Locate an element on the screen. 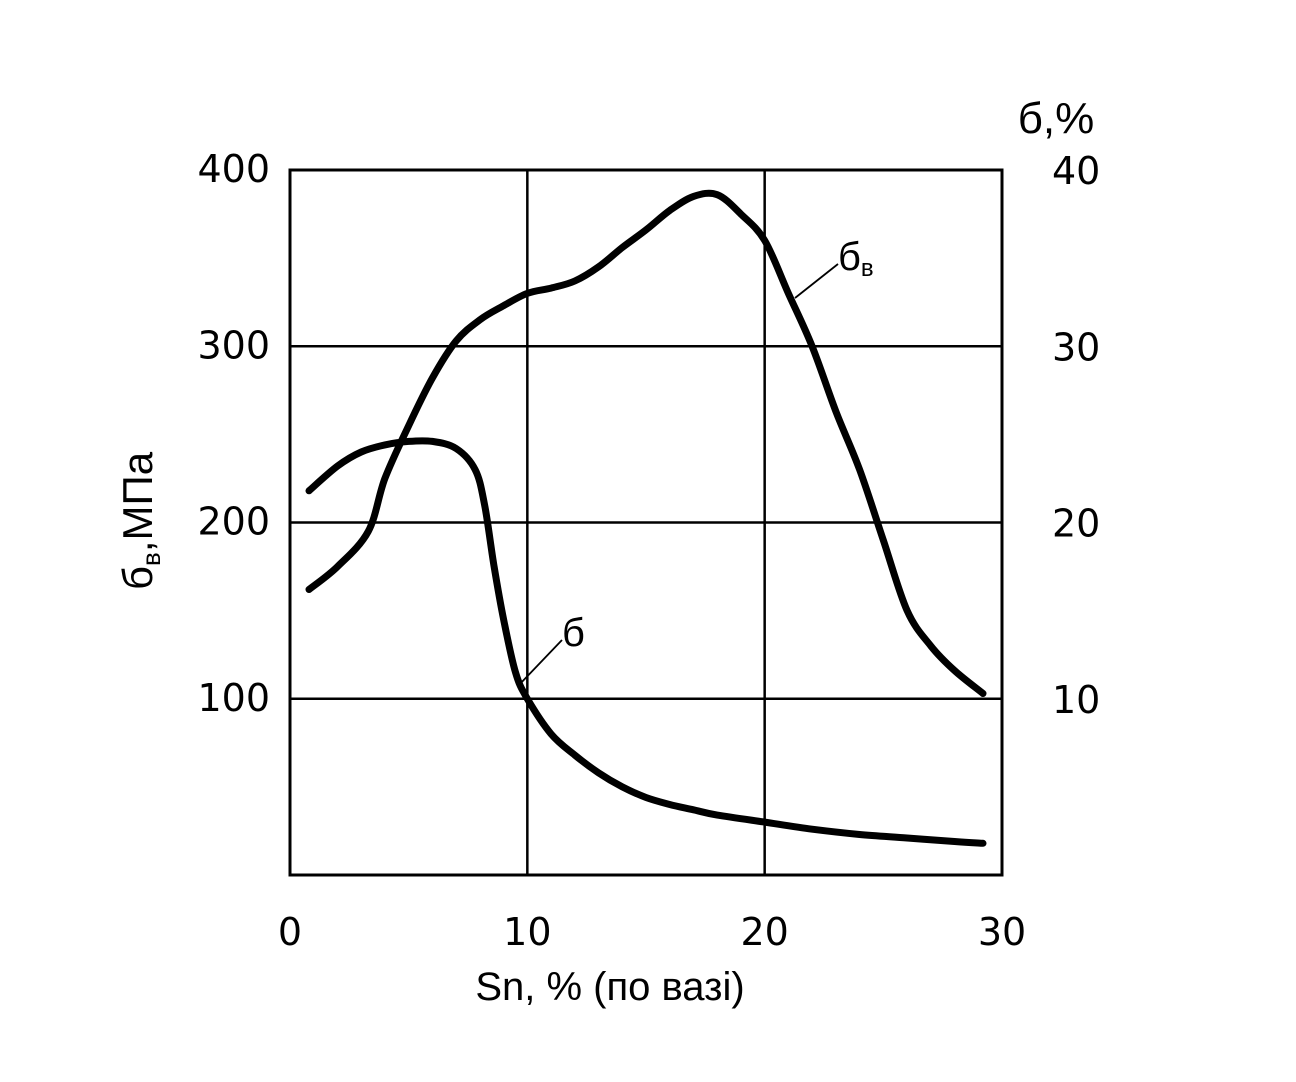  y-tick-labels-right: 10 20 30 40 is located at coordinates (1076, 435).